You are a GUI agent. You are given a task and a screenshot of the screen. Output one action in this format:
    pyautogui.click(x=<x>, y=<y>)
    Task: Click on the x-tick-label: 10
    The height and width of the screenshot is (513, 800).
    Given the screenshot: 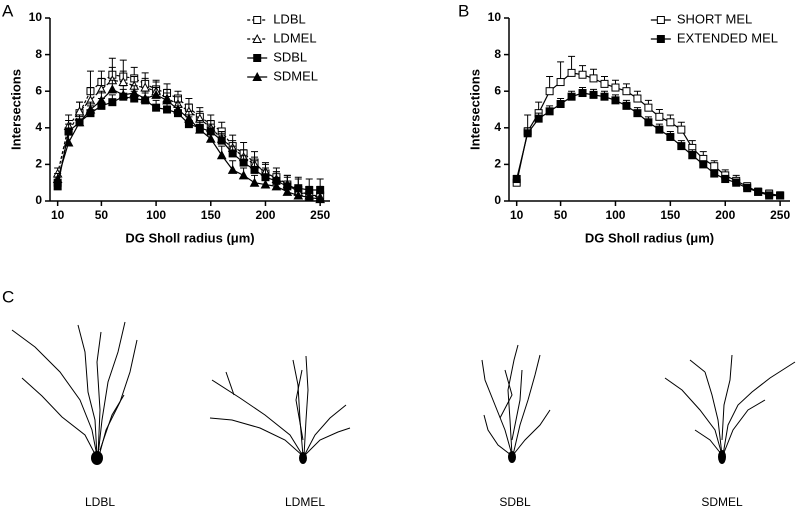 What is the action you would take?
    pyautogui.click(x=58, y=215)
    